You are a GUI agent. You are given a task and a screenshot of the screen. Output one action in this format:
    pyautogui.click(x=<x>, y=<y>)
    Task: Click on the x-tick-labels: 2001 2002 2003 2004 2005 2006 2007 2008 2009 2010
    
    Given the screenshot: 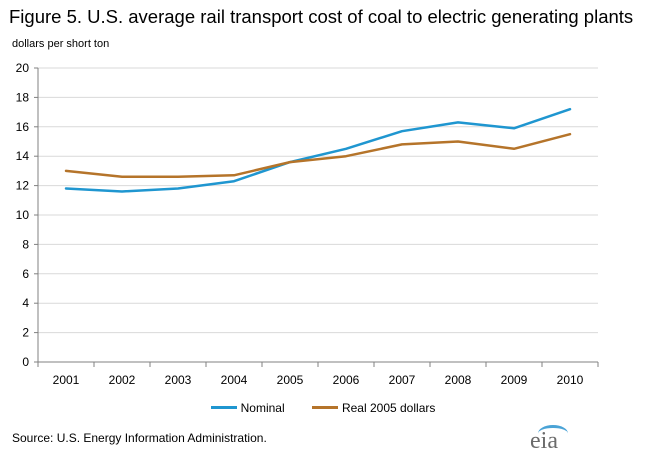 What is the action you would take?
    pyautogui.click(x=318, y=380)
    